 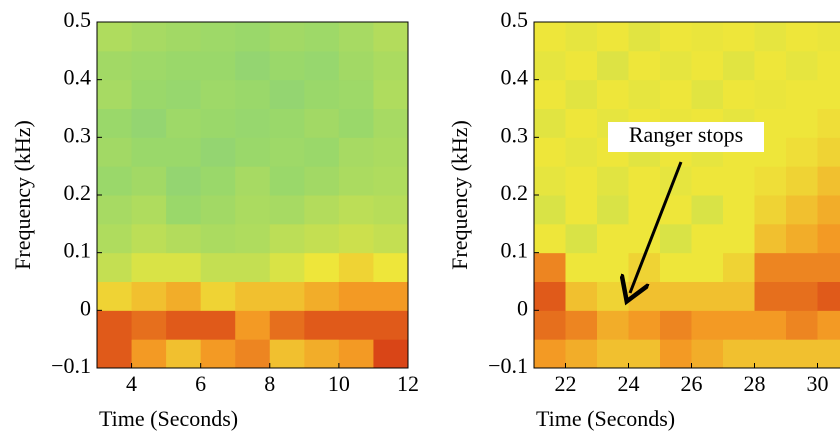 I want to click on y-tick-label: 0.5, so click(x=515, y=19).